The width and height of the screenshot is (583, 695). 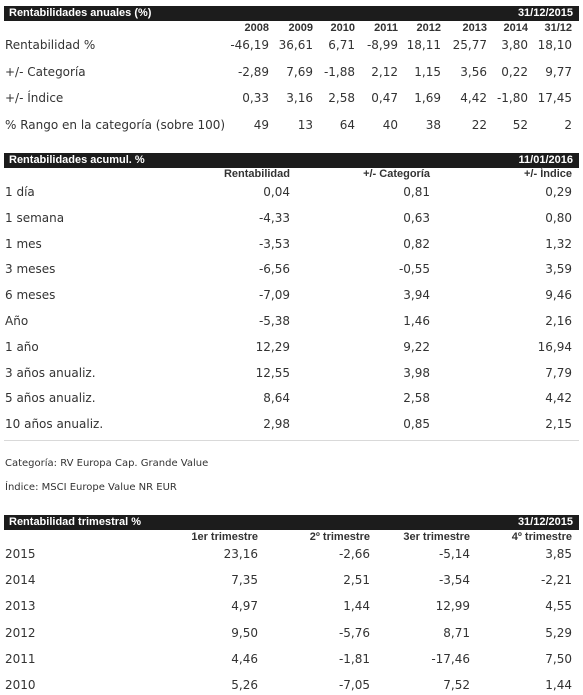 What do you see at coordinates (456, 685) in the screenshot?
I see `cell-value: 7,52` at bounding box center [456, 685].